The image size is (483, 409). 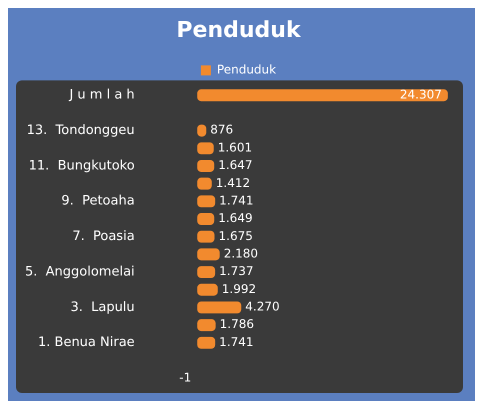 What do you see at coordinates (222, 129) in the screenshot?
I see `data-label: 876` at bounding box center [222, 129].